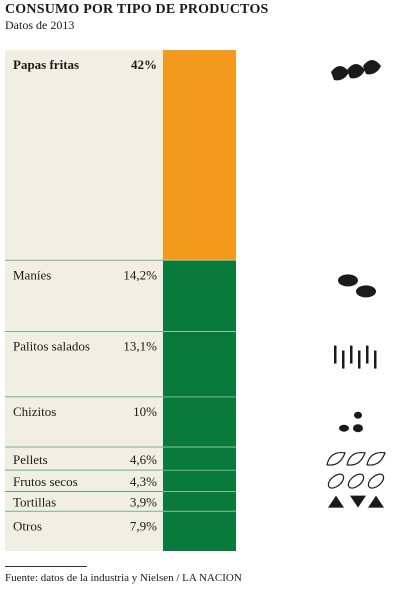  What do you see at coordinates (143, 459) in the screenshot?
I see `value-label: 4,6%` at bounding box center [143, 459].